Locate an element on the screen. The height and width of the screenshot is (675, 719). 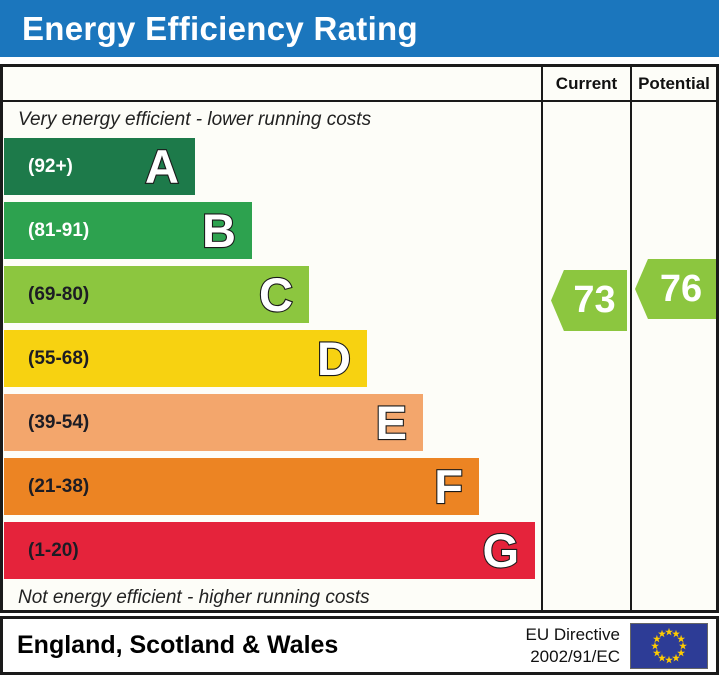
band-row-c: (69-80) C is located at coordinates (156, 294).